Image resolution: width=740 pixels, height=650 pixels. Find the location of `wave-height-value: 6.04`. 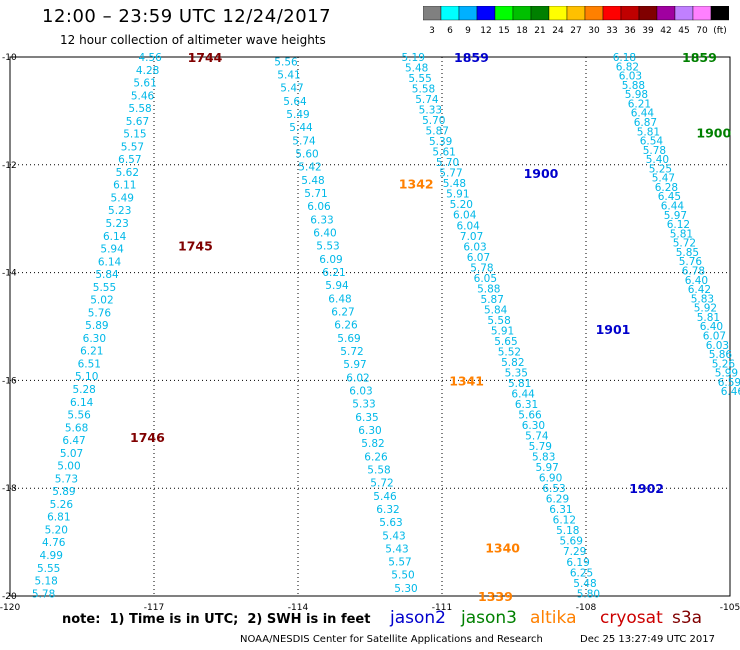

wave-height-value: 6.04 is located at coordinates (468, 226).